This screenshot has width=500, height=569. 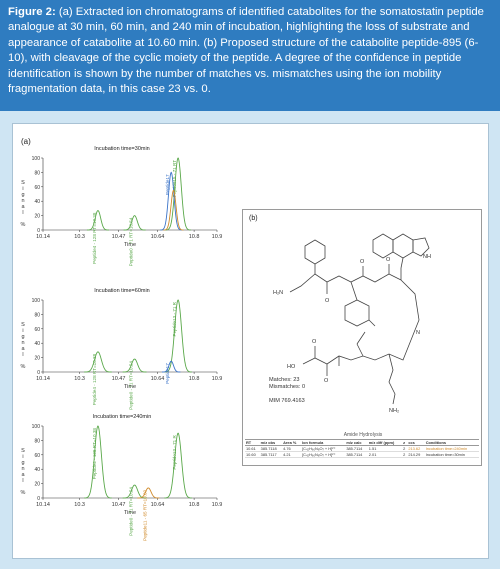 I want to click on panel-b-label: (b), so click(x=253, y=218).